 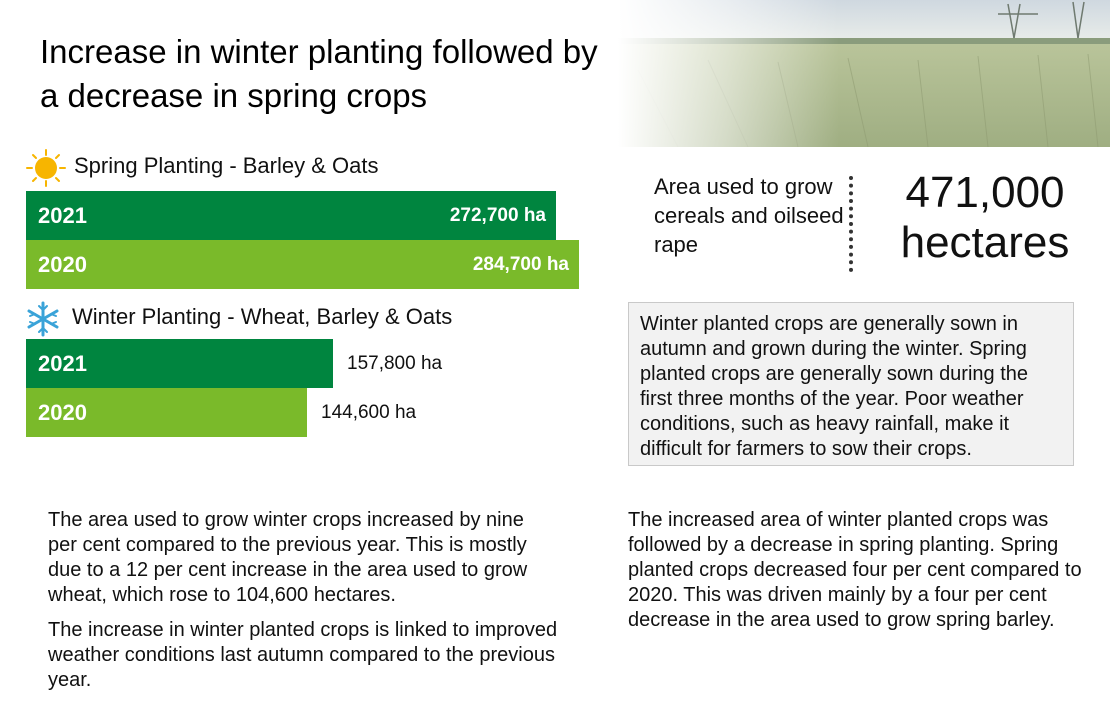 What do you see at coordinates (46, 170) in the screenshot?
I see `sun-icon` at bounding box center [46, 170].